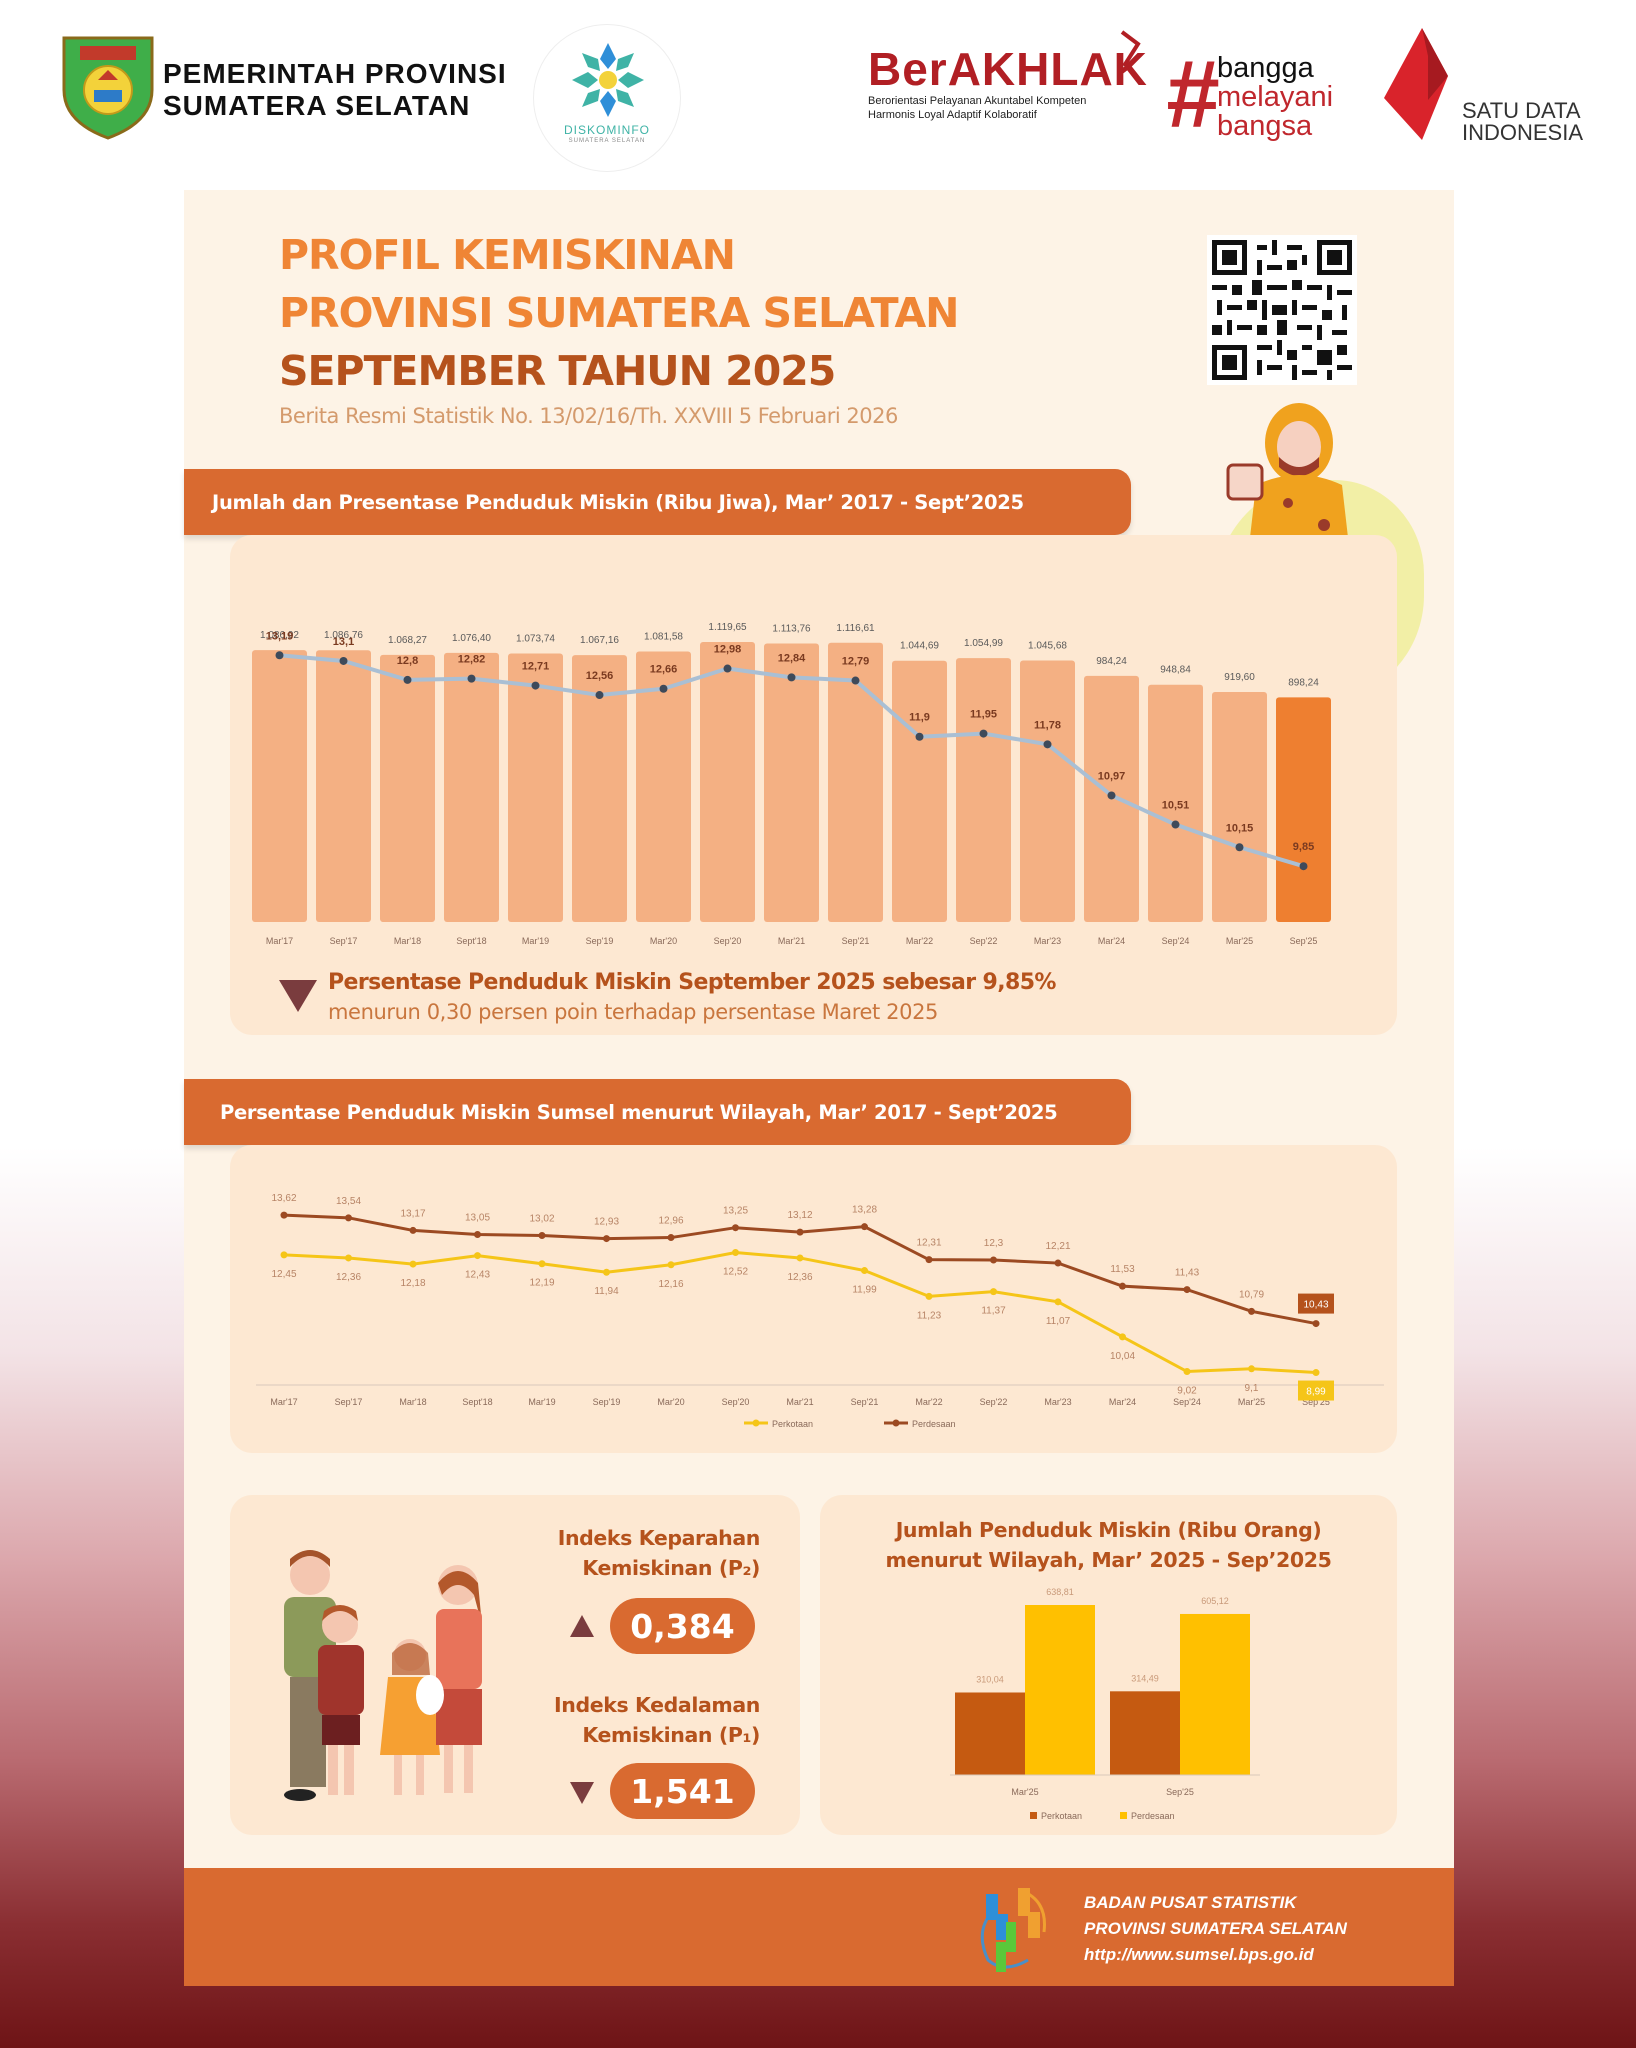 This screenshot has height=2048, width=1636. Describe the element at coordinates (343, 642) in the screenshot. I see `svg-text: 13,1` at that location.